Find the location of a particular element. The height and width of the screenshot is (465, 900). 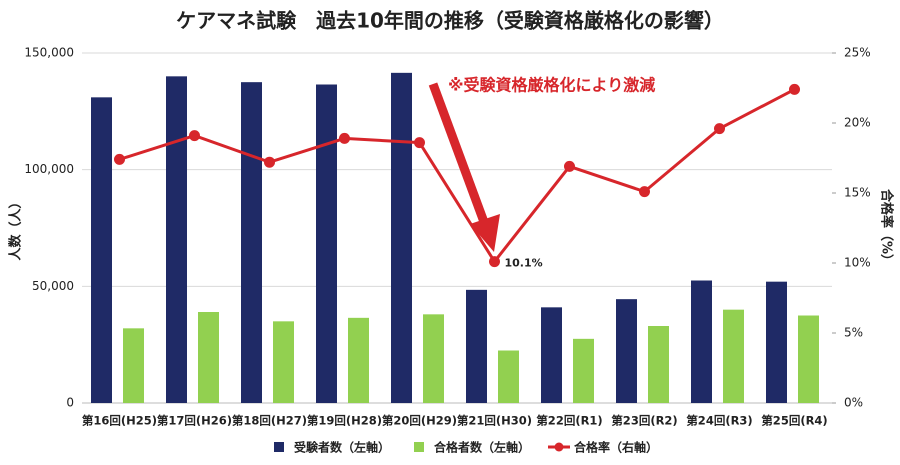

x-tick-label: 第16回(H25) is located at coordinates (119, 421).